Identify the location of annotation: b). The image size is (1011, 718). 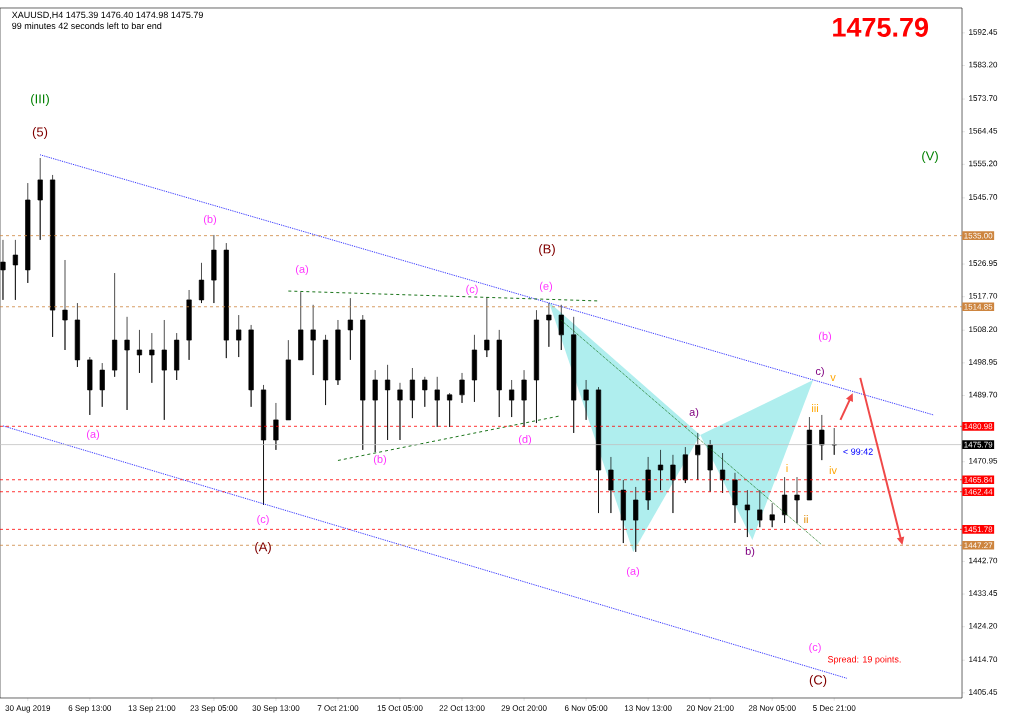
(750, 552).